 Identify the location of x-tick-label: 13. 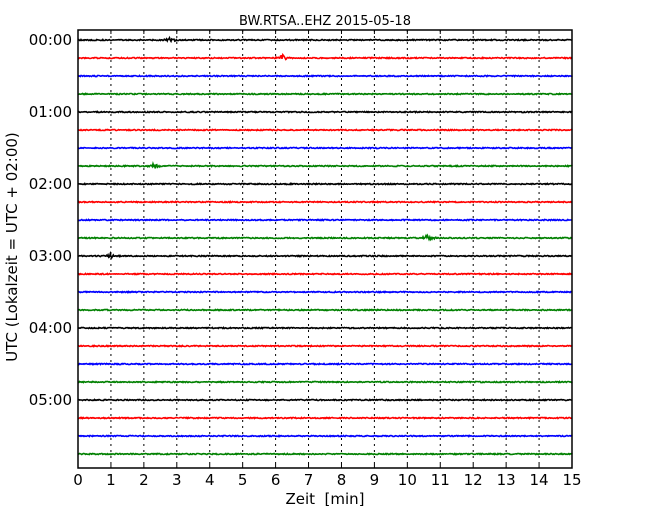
(506, 480).